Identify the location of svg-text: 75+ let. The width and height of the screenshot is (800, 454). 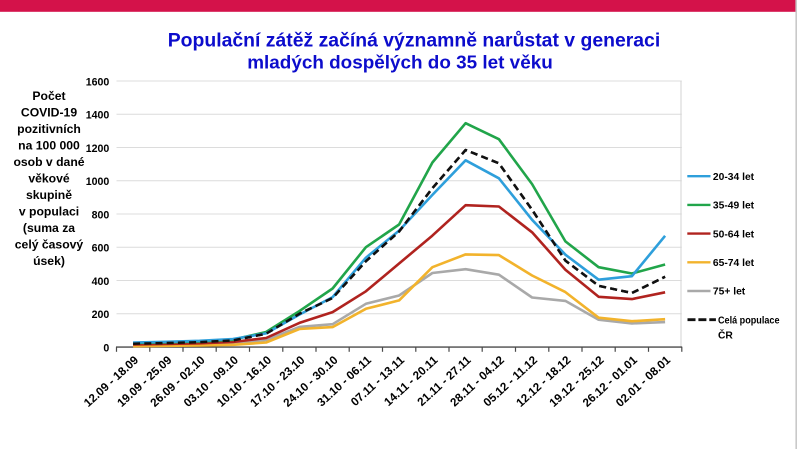
(729, 292).